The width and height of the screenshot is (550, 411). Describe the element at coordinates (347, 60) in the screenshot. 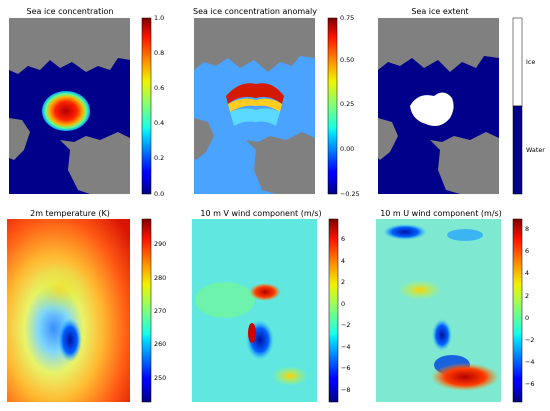

I see `colorbar-tick: 0.50` at that location.